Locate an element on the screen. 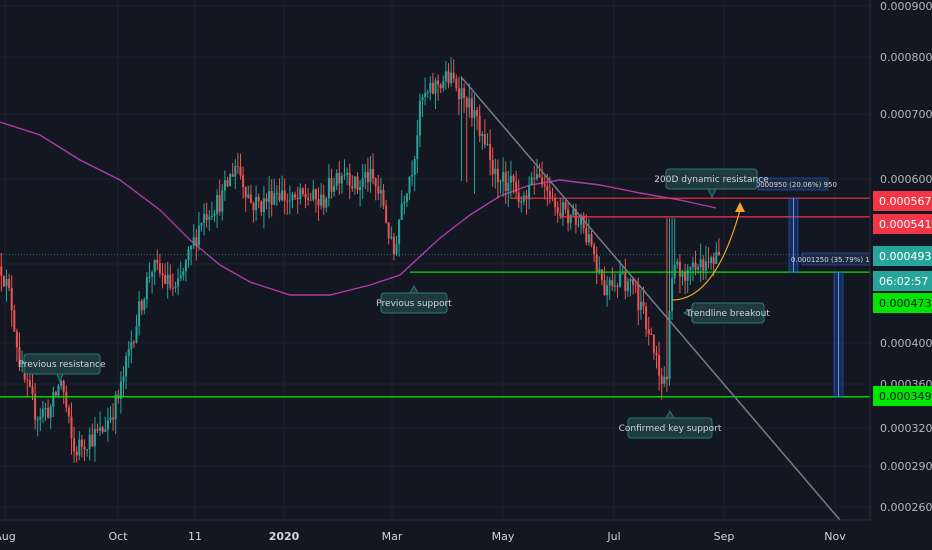 Image resolution: width=932 pixels, height=550 pixels. price-tag-2: 0.0004939 is located at coordinates (905, 256).